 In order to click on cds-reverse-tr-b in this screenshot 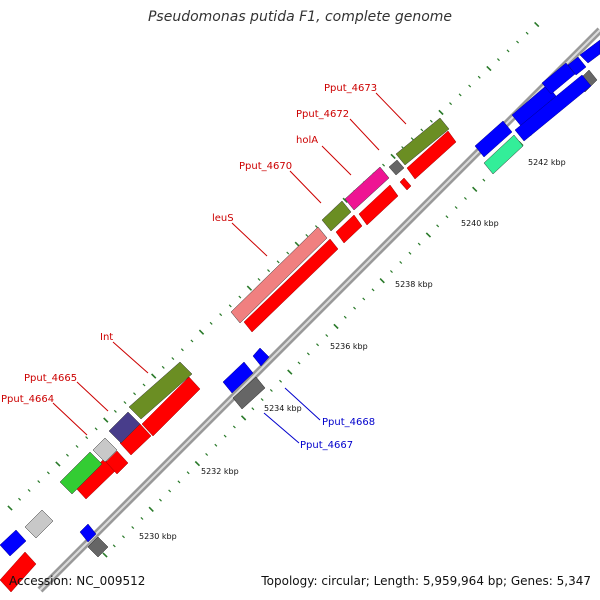, I will do `click(534, 105)`.